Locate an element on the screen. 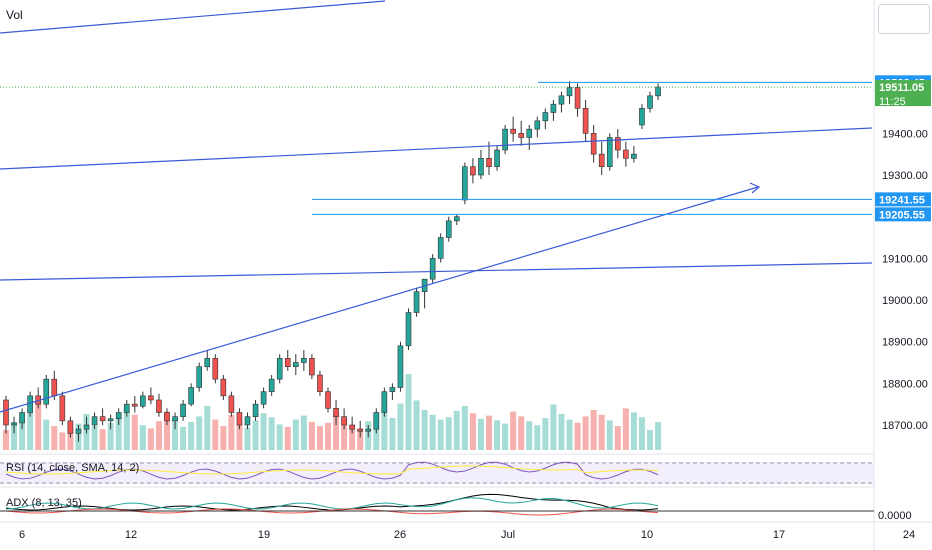 This screenshot has height=550, width=932. adx-label: ADX (8, 13, 35) is located at coordinates (44, 503).